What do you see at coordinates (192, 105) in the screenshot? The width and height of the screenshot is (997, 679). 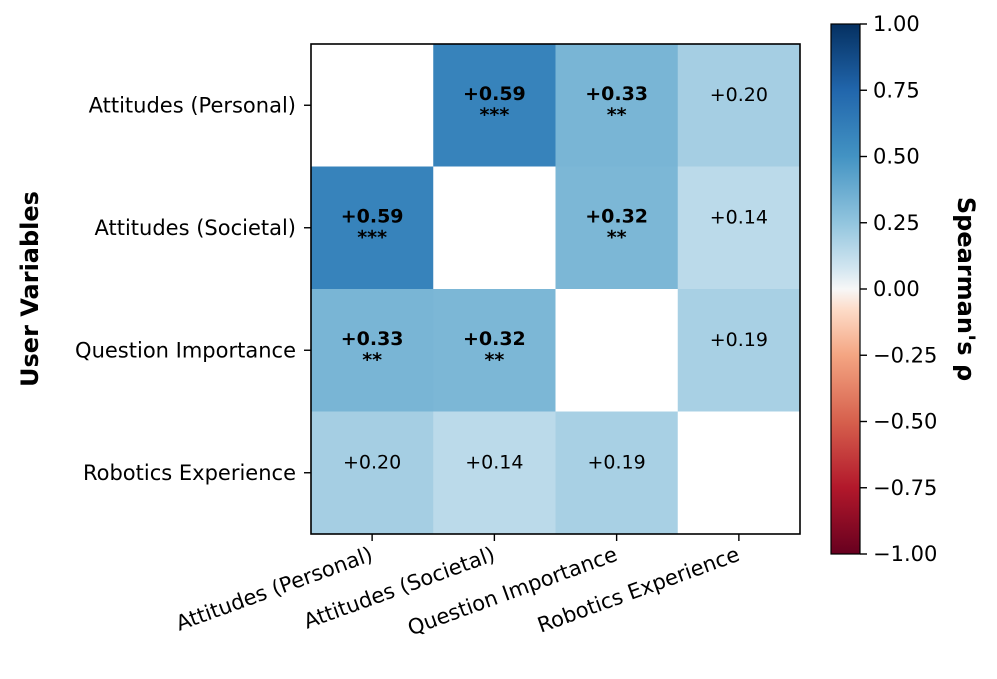 I see `y-tick-label-0: Attitudes (Personal)` at bounding box center [192, 105].